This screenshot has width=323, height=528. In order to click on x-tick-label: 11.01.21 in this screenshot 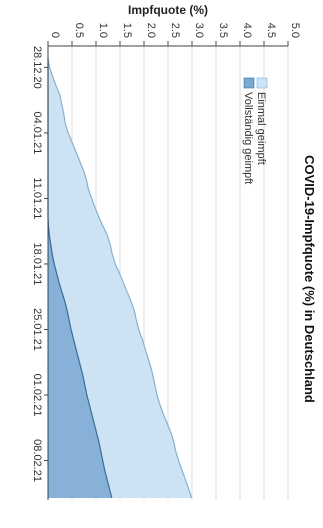, I will do `click(37, 198)`.